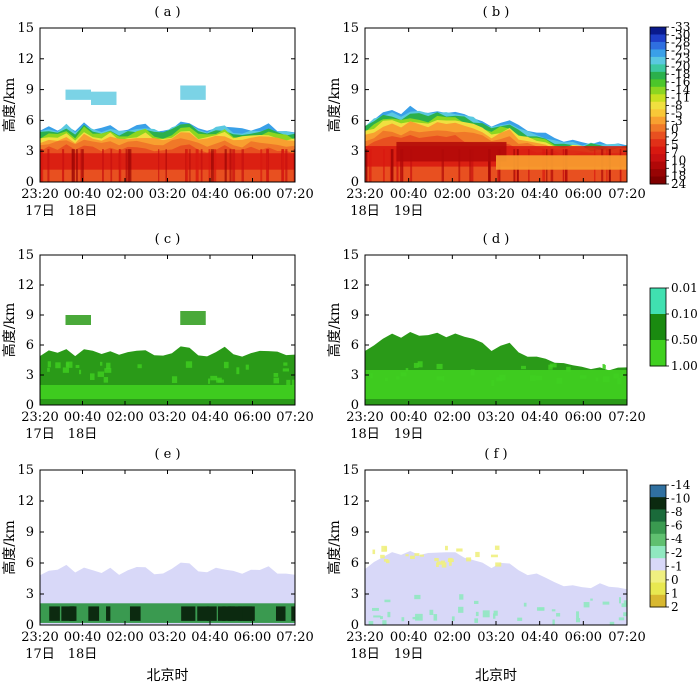 This screenshot has height=689, width=700. What do you see at coordinates (350, 255) in the screenshot?
I see `y-tick-label: 15` at bounding box center [350, 255].